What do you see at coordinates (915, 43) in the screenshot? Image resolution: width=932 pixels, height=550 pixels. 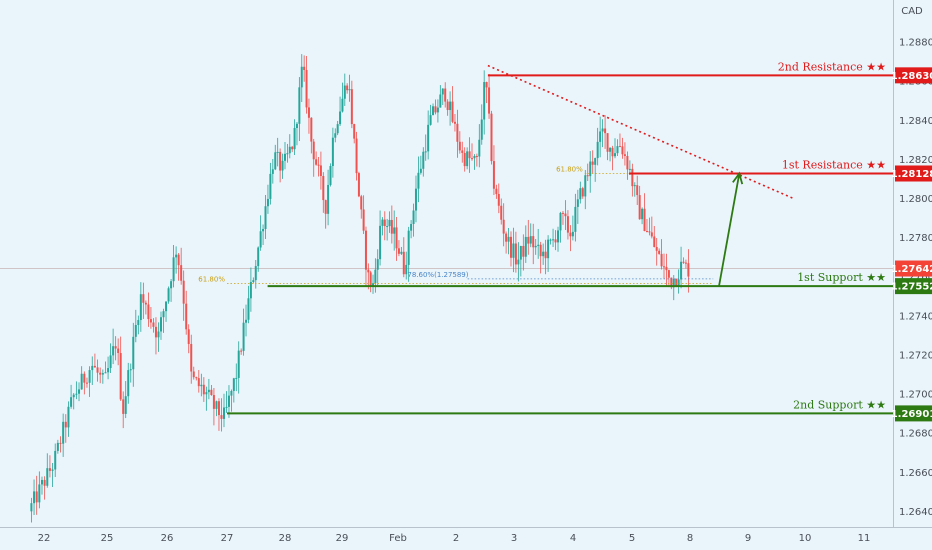 I see `price-tick-label: 1.28800` at bounding box center [915, 43].